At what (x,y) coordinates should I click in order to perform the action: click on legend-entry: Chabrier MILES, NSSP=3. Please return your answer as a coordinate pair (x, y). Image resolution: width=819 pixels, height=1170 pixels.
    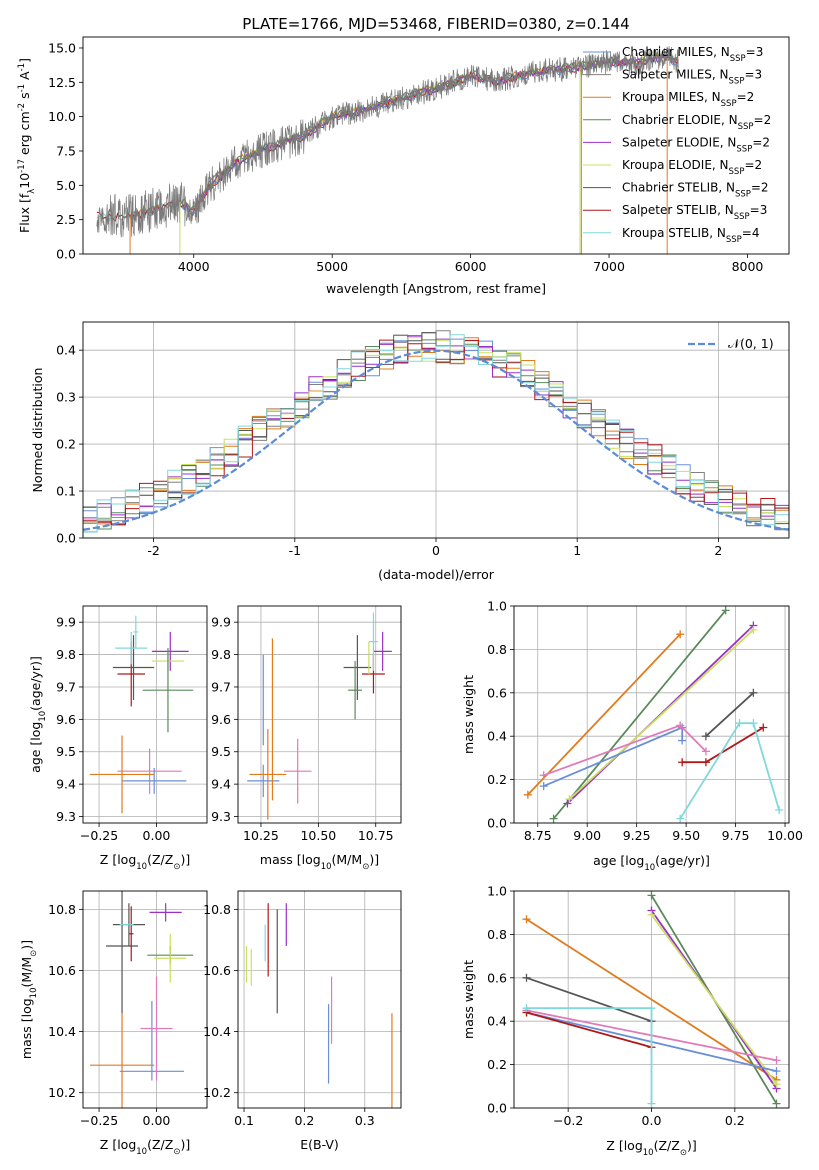
    Looking at the image, I should click on (692, 54).